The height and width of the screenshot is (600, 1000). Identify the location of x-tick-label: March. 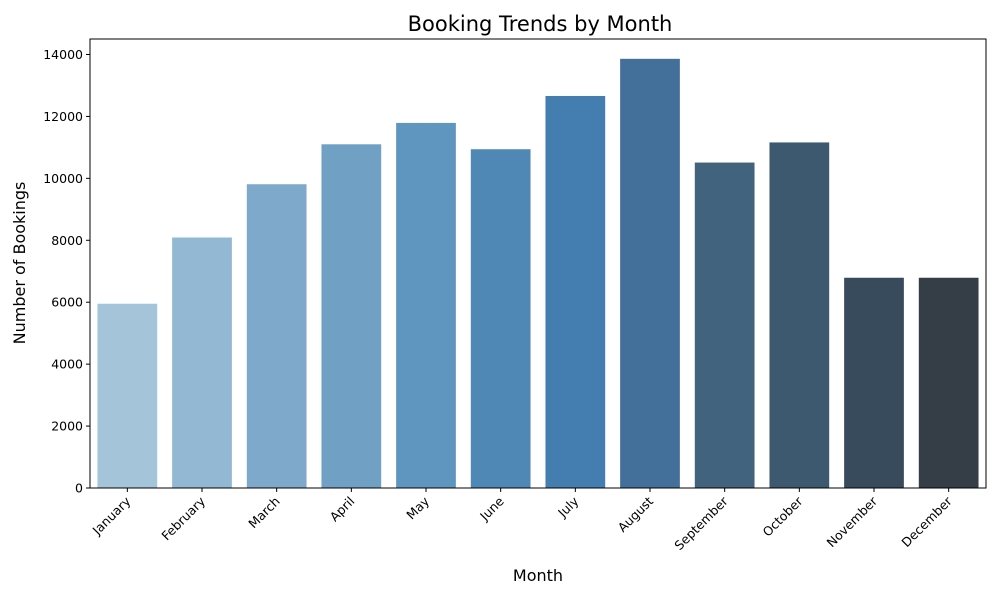
(264, 513).